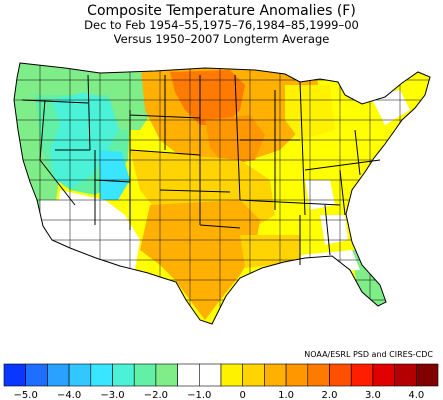 The image size is (443, 400). Describe the element at coordinates (112, 395) in the screenshot. I see `legend-tick-label: −3.0` at that location.